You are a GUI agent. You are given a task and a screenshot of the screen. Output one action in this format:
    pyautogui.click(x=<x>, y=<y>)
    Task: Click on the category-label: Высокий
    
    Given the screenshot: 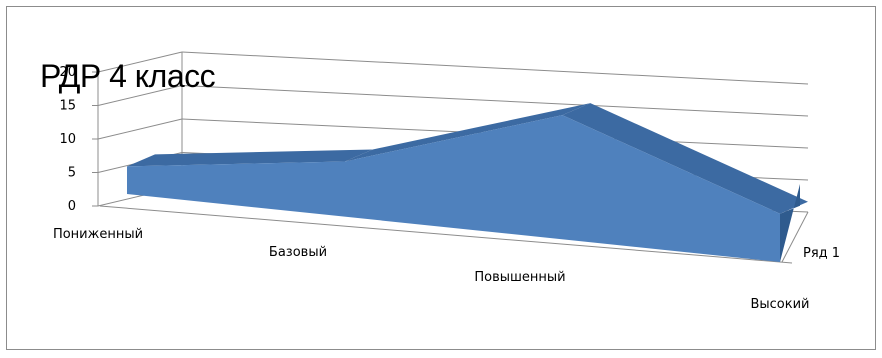 What is the action you would take?
    pyautogui.click(x=779, y=304)
    